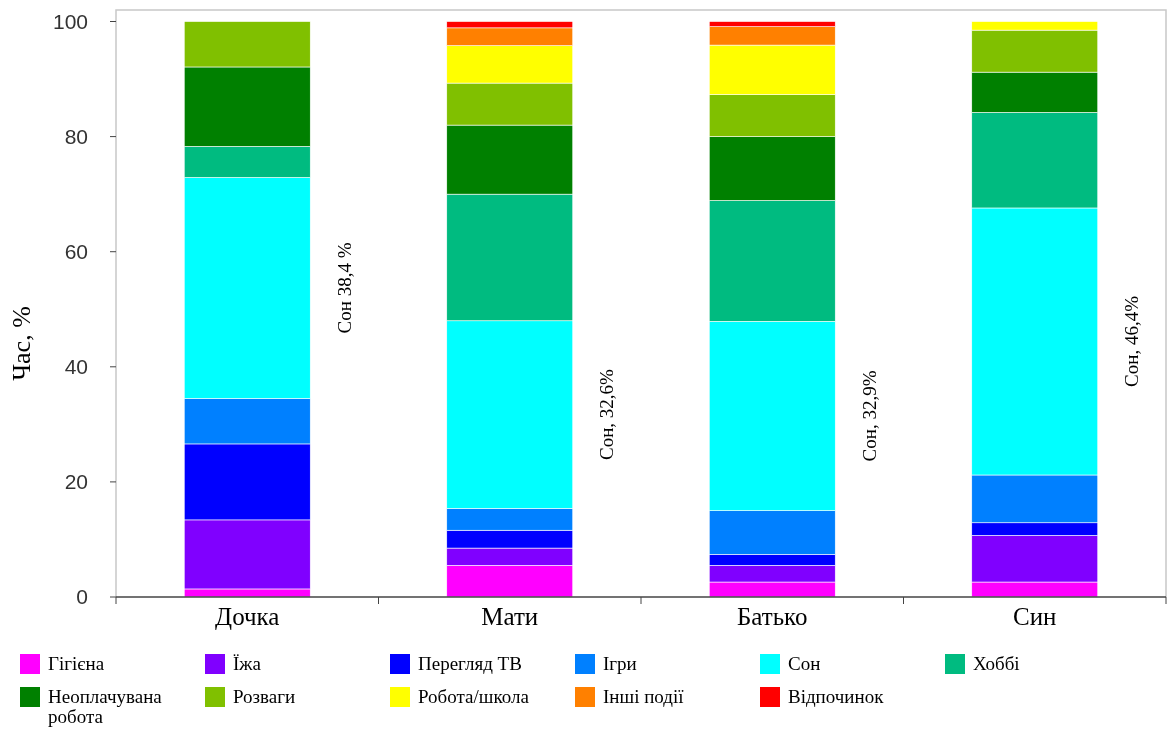  What do you see at coordinates (70, 21) in the screenshot?
I see `y-tick-label: 100` at bounding box center [70, 21].